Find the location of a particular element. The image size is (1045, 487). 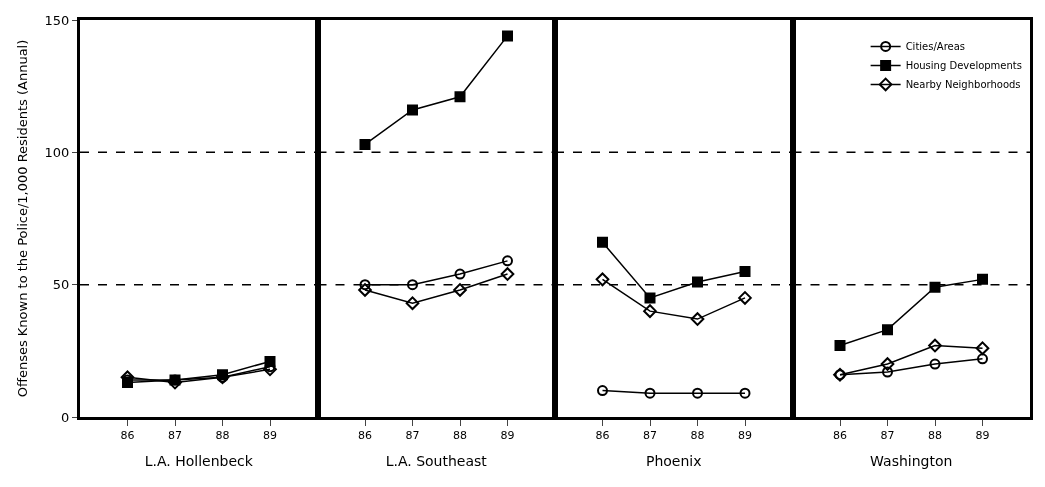

y-tick-label: 0 is located at coordinates (65, 417).